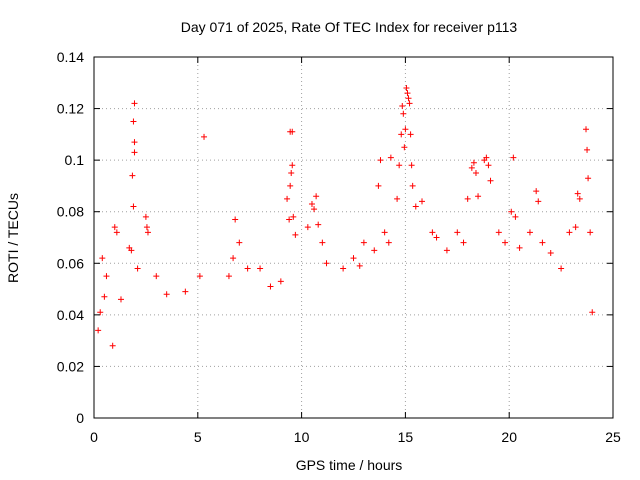 The height and width of the screenshot is (480, 640). Describe the element at coordinates (509, 437) in the screenshot. I see `x-tick-label: 20` at that location.